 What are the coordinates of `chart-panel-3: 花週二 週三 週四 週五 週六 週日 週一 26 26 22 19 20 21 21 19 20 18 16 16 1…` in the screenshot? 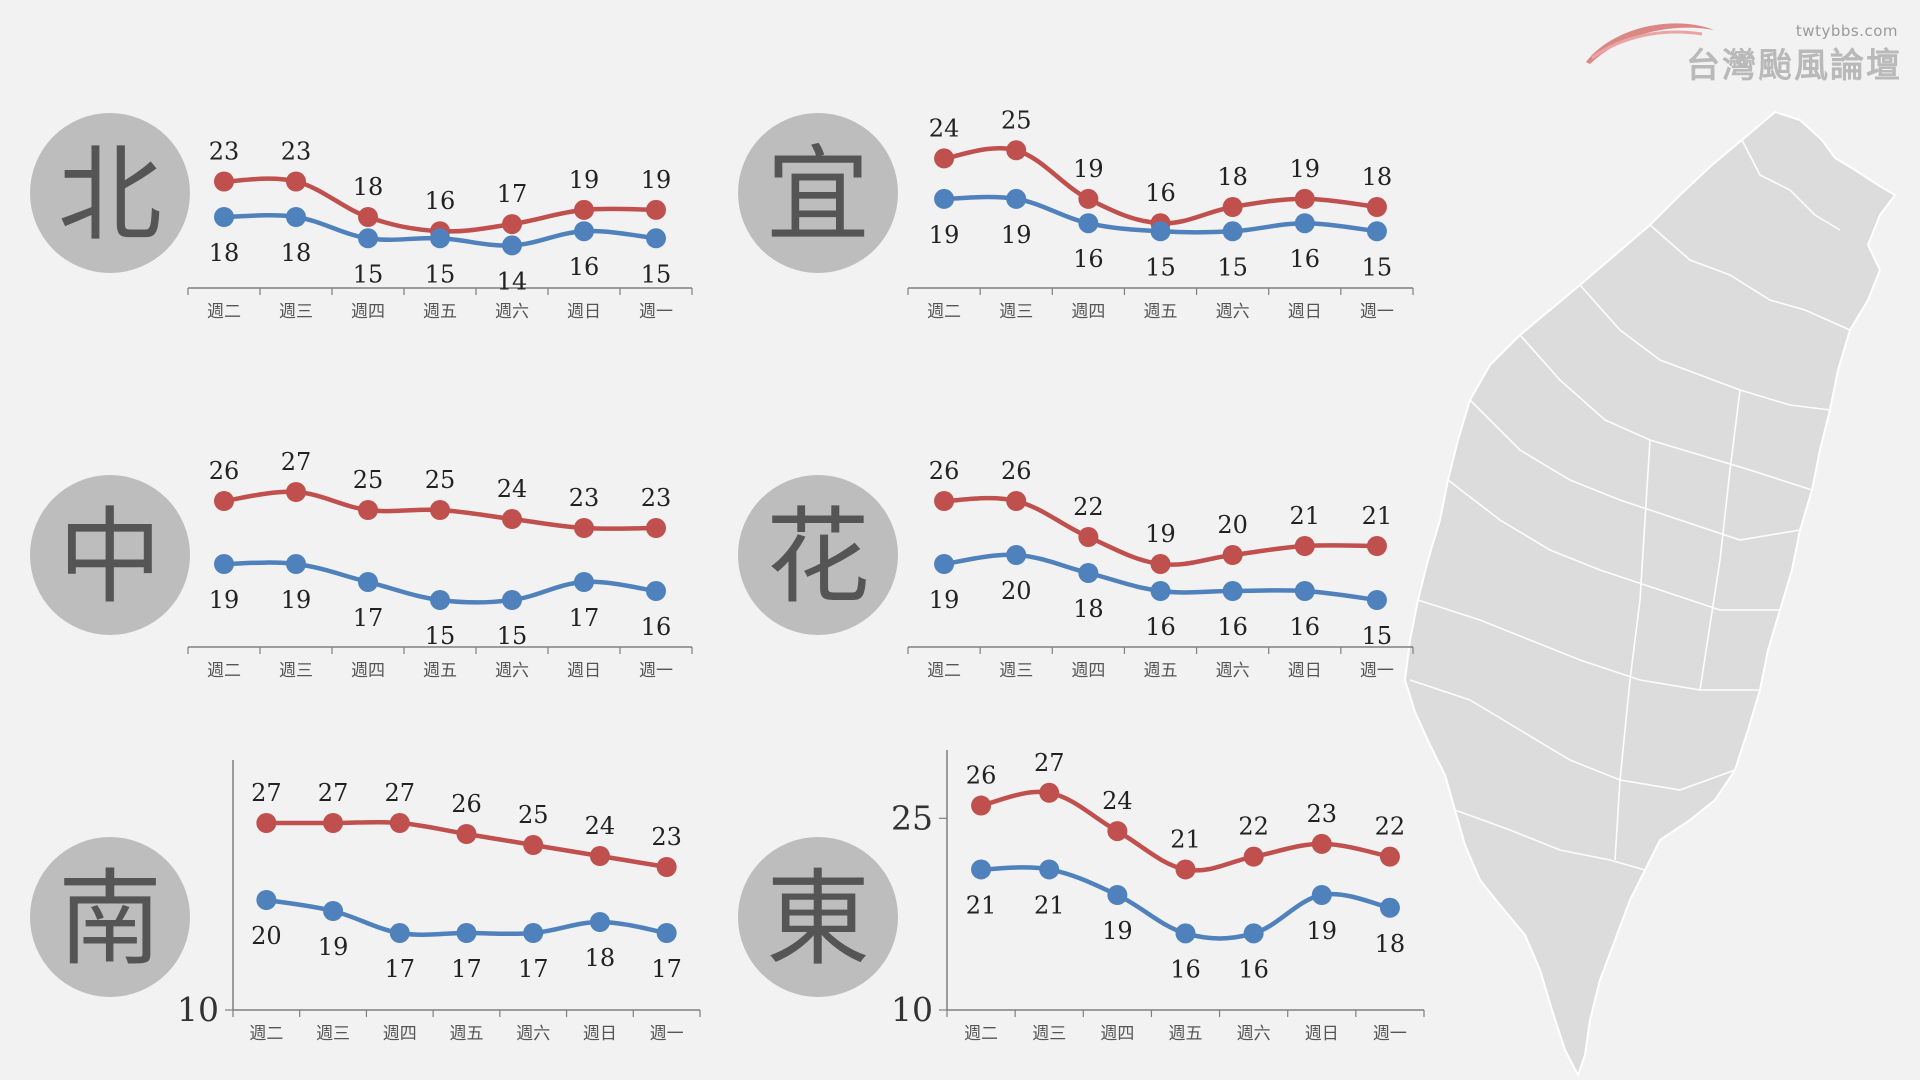 It's located at (1076, 569).